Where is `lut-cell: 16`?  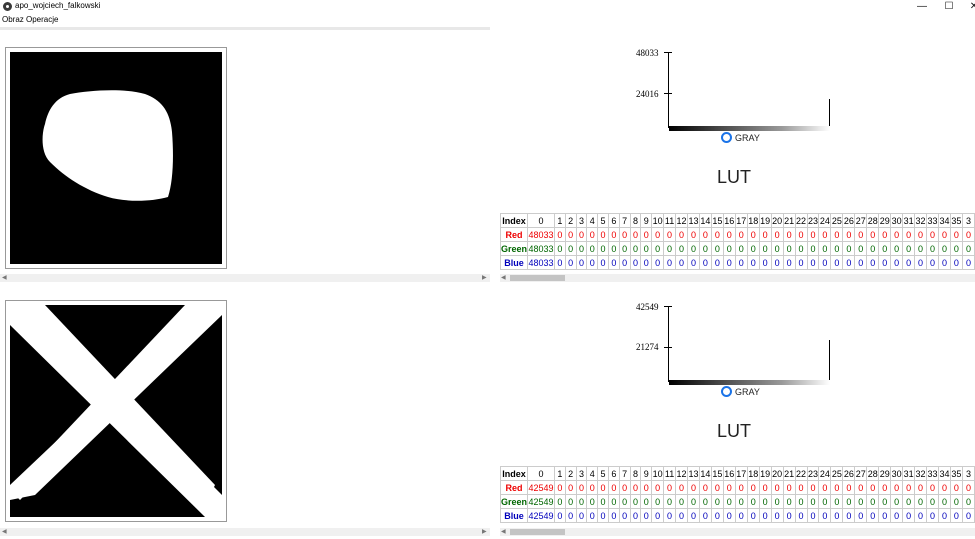 lut-cell: 16 is located at coordinates (729, 473).